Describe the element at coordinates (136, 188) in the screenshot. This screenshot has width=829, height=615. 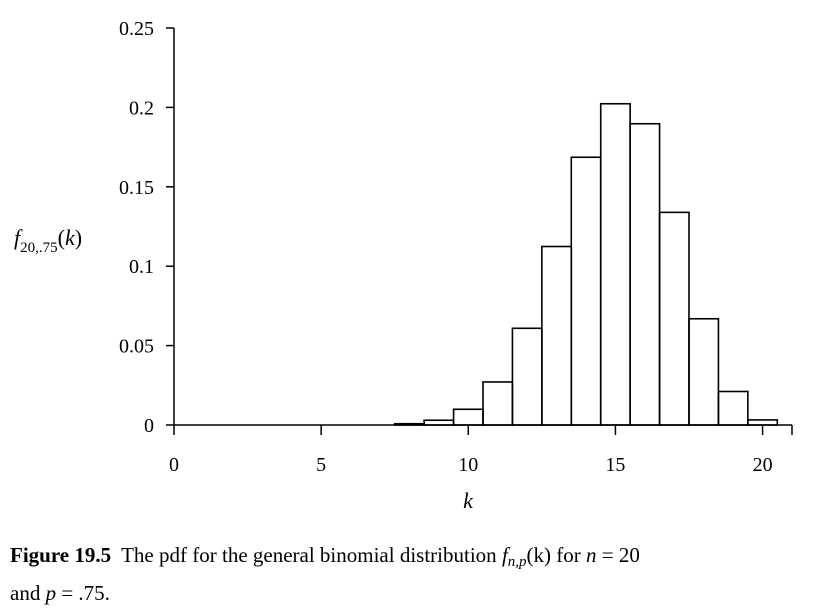
I see `y-tick-label: 0.15` at that location.